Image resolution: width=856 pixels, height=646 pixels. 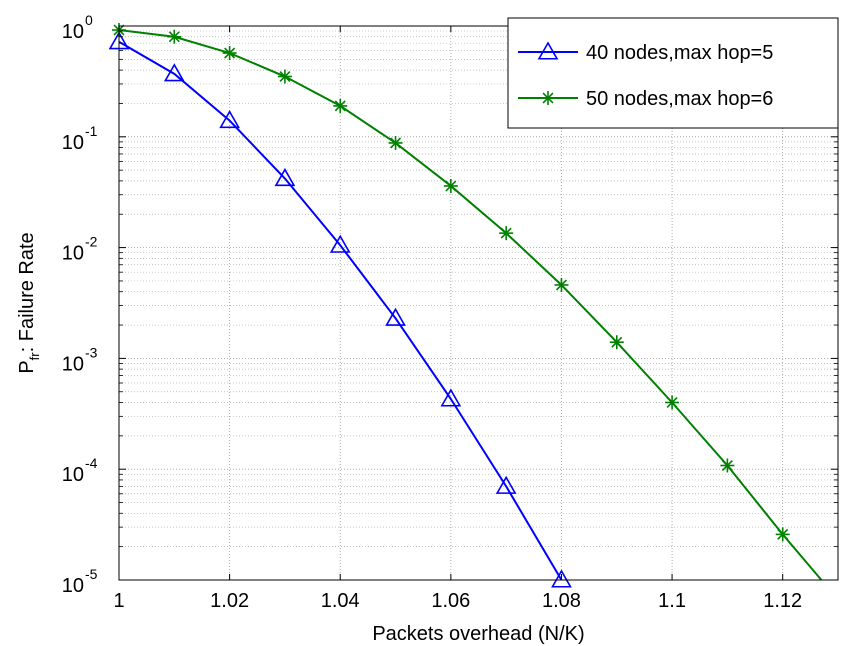 What do you see at coordinates (89, 20) in the screenshot?
I see `y-tick-label-exponent: 0` at bounding box center [89, 20].